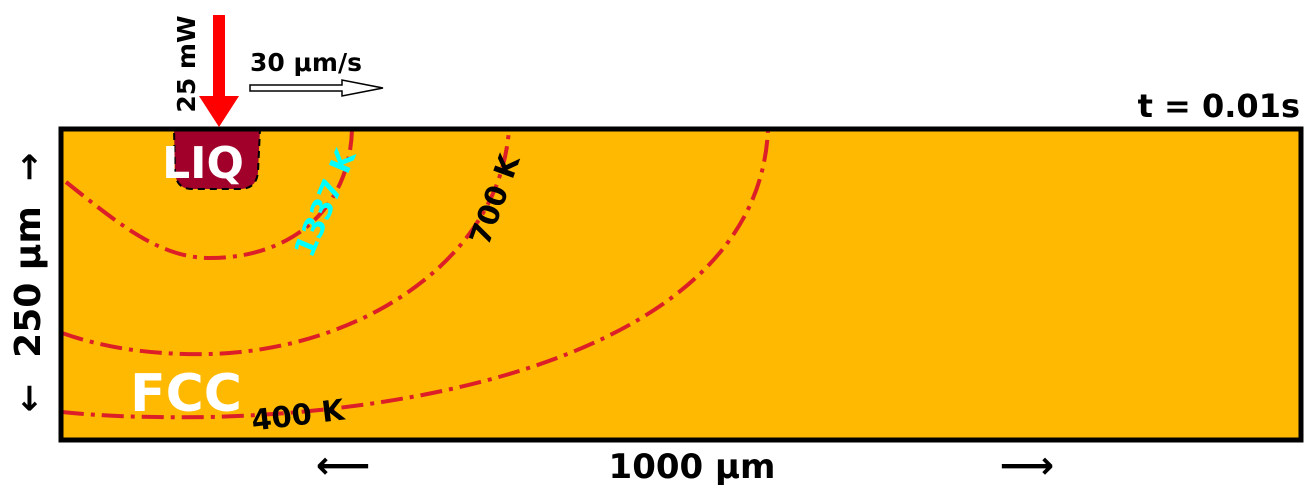  I want to click on scan-speed-label: 30 μm/s, so click(306, 62).